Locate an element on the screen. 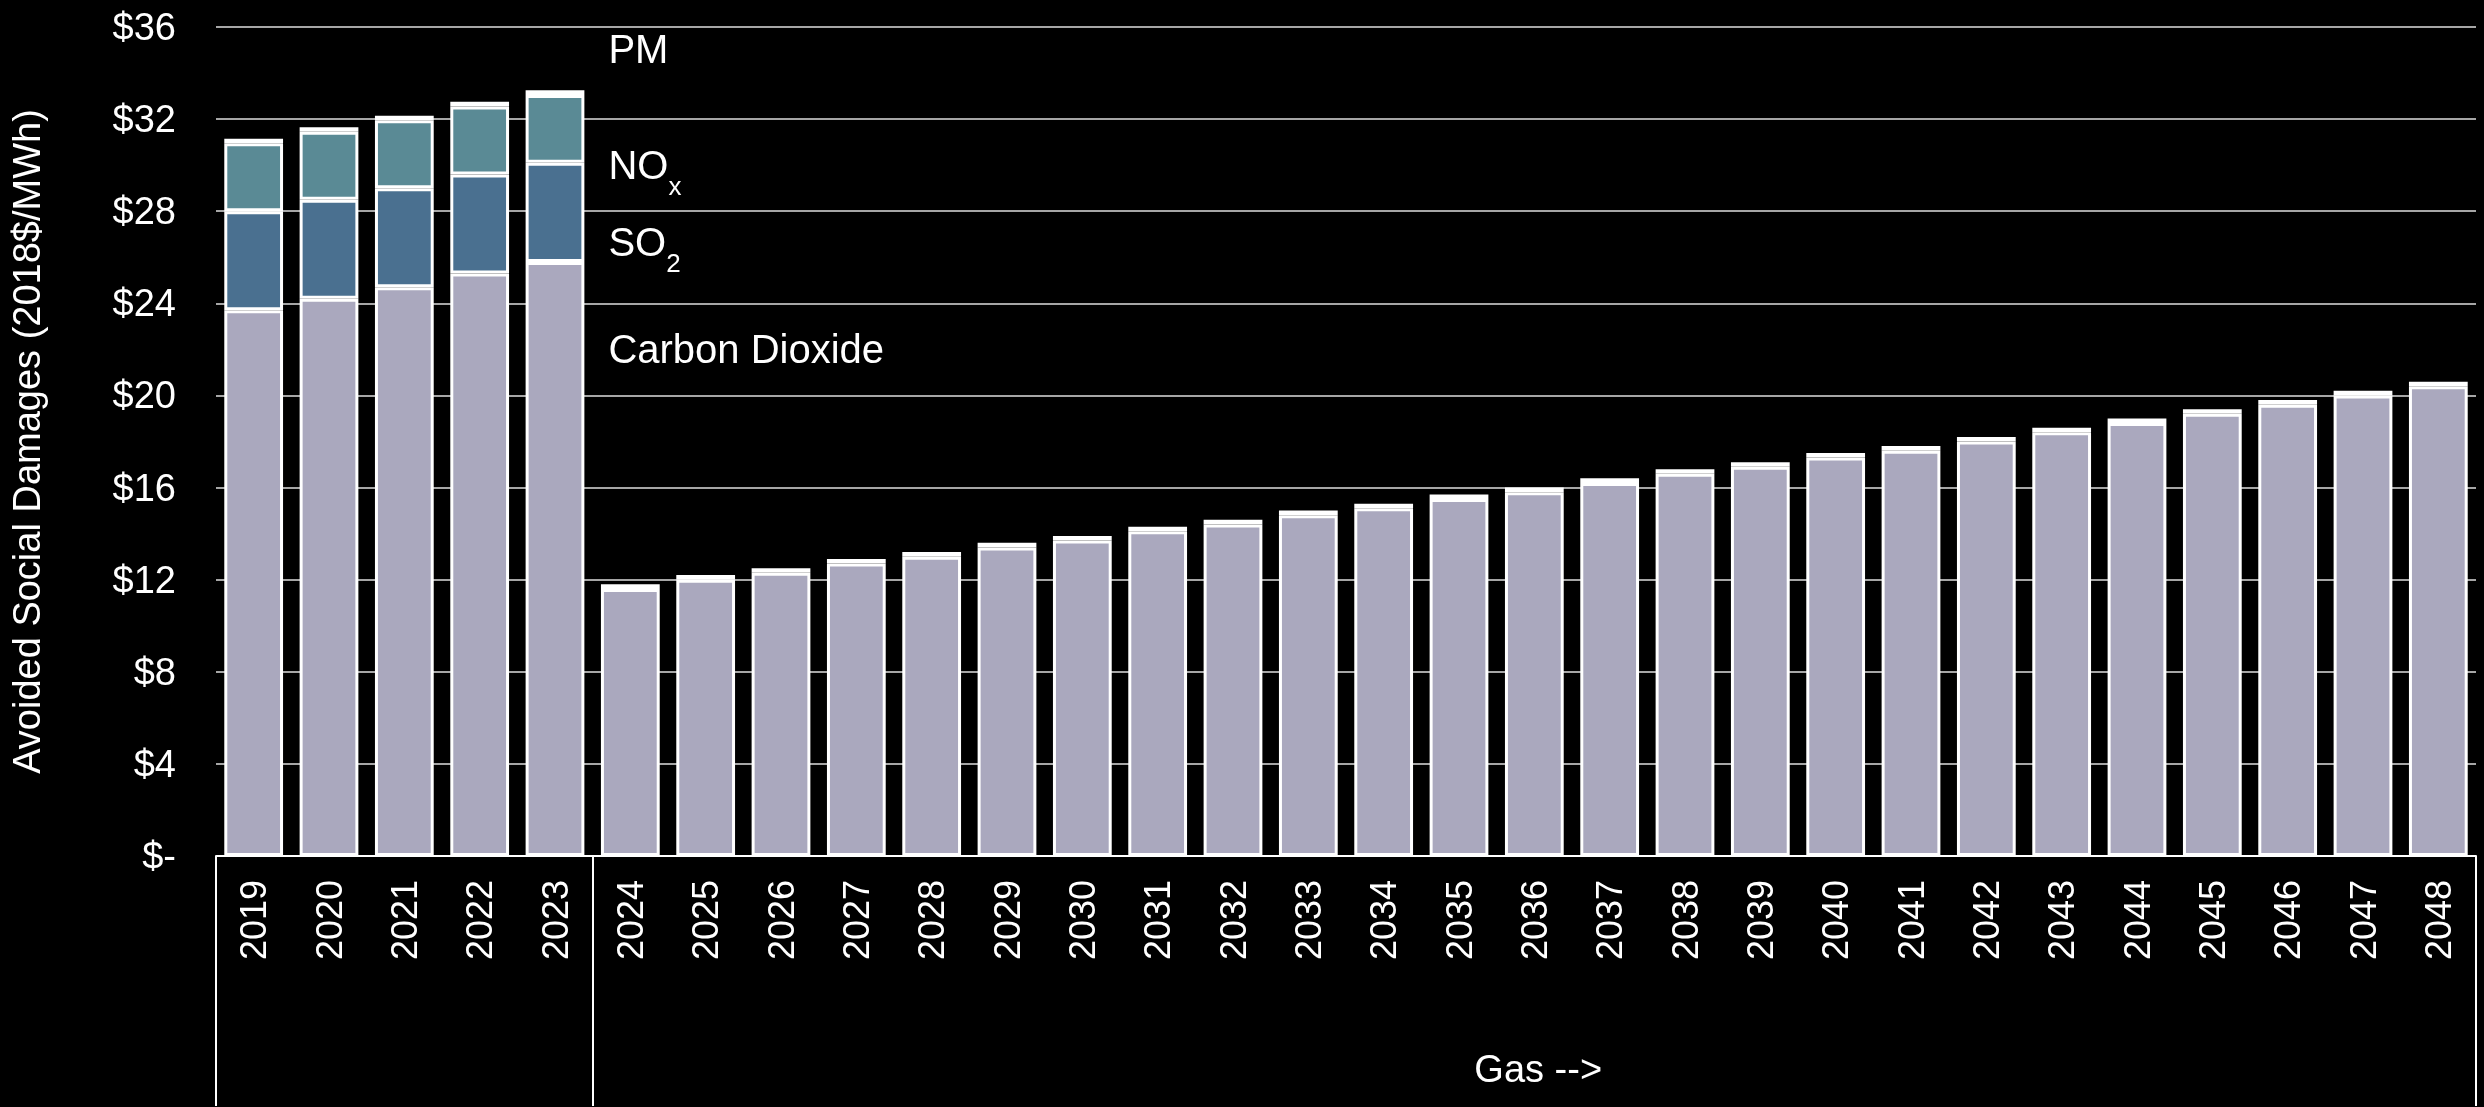  y-axis-title: Avoided Social Damages (2018$/MWh) is located at coordinates (27, 441).